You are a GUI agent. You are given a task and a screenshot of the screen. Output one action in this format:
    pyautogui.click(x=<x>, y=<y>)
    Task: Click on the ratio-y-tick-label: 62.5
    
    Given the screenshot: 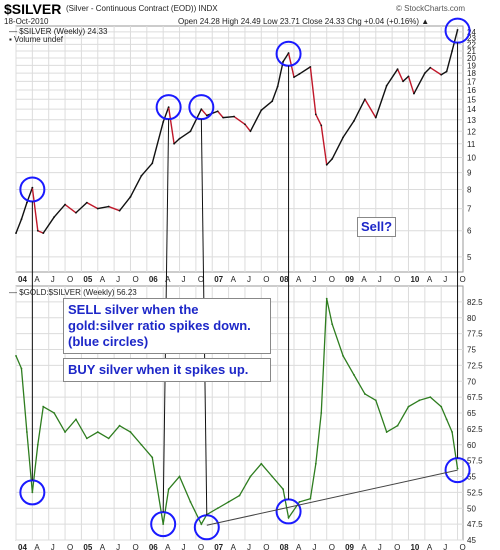 What is the action you would take?
    pyautogui.click(x=475, y=429)
    